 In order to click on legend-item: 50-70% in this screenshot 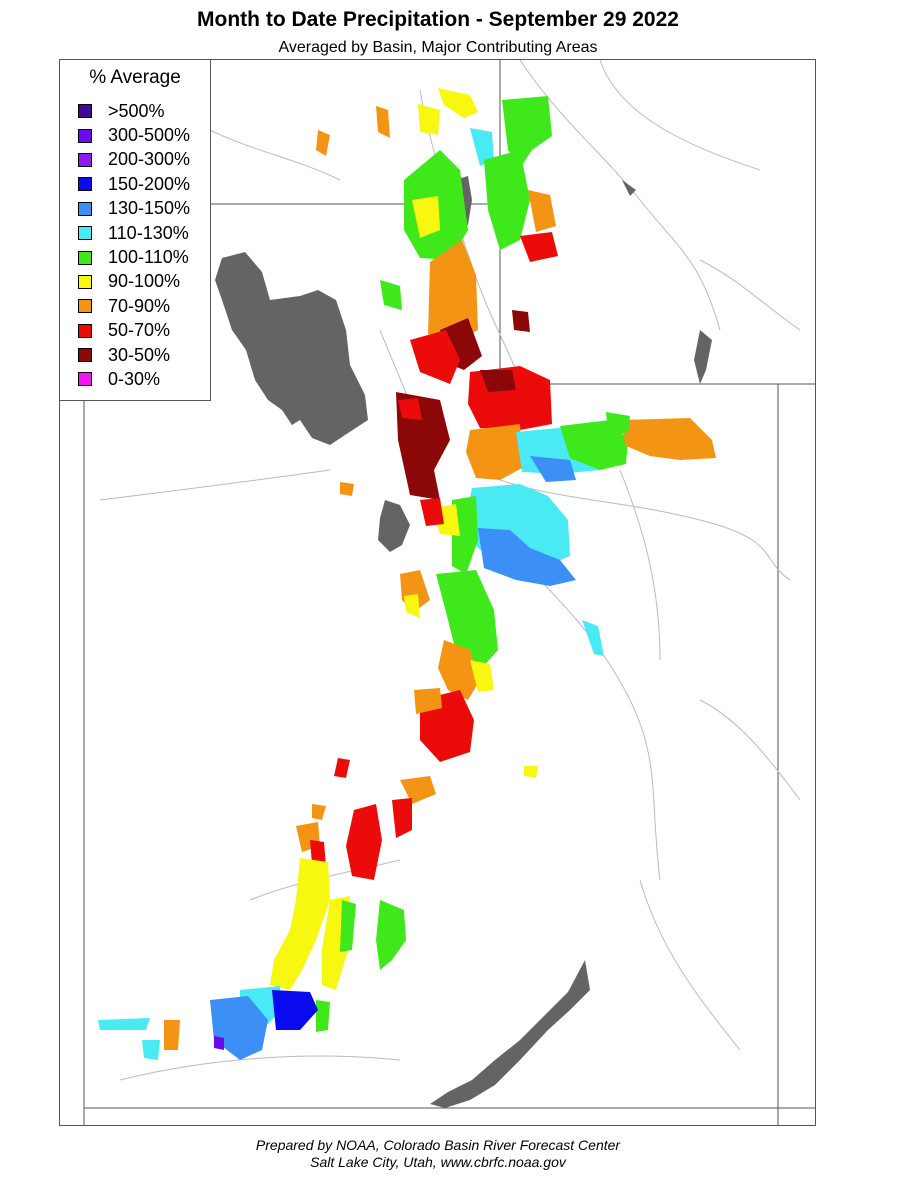, I will do `click(134, 331)`.